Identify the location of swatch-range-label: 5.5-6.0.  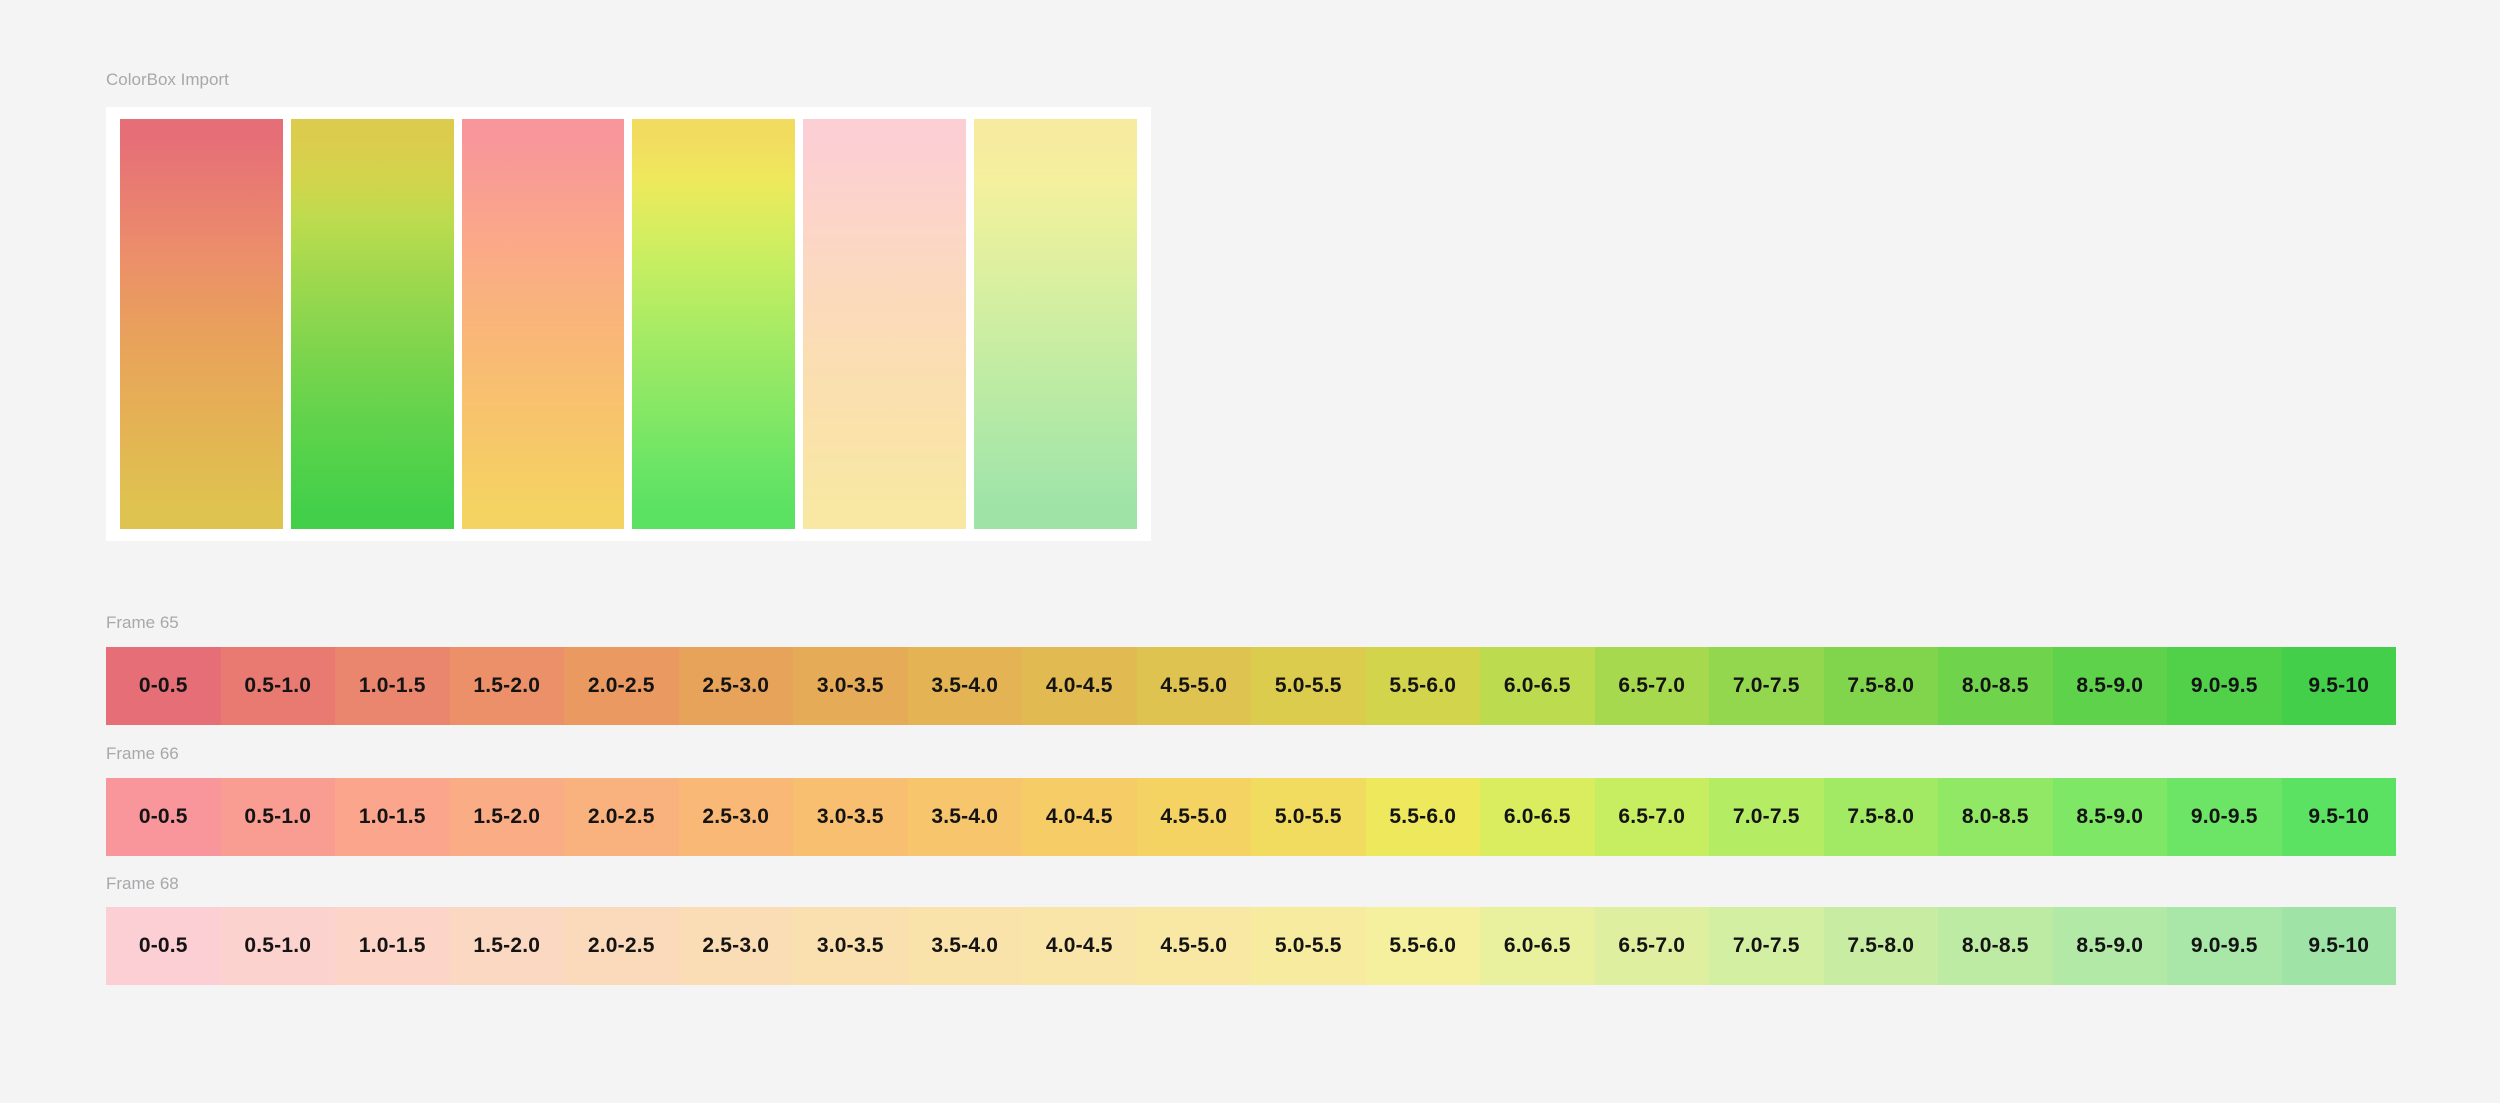
(1423, 685).